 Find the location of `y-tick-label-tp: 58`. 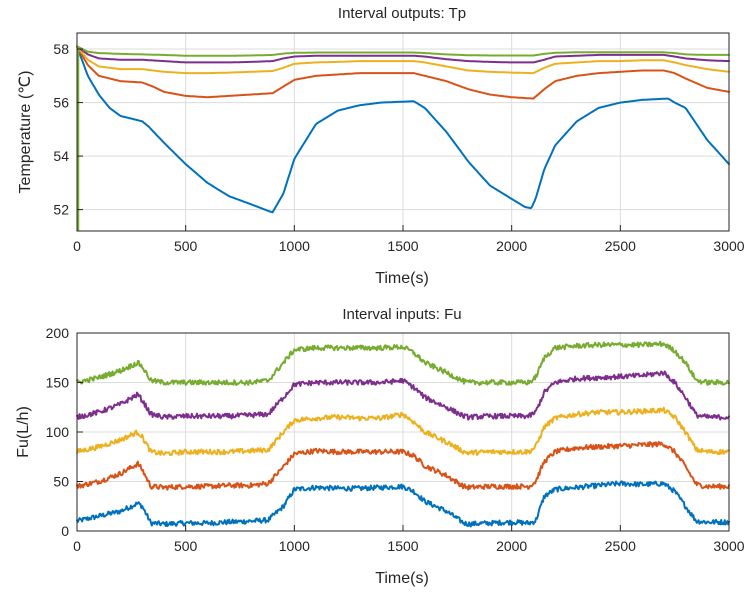

y-tick-label-tp: 58 is located at coordinates (61, 49).